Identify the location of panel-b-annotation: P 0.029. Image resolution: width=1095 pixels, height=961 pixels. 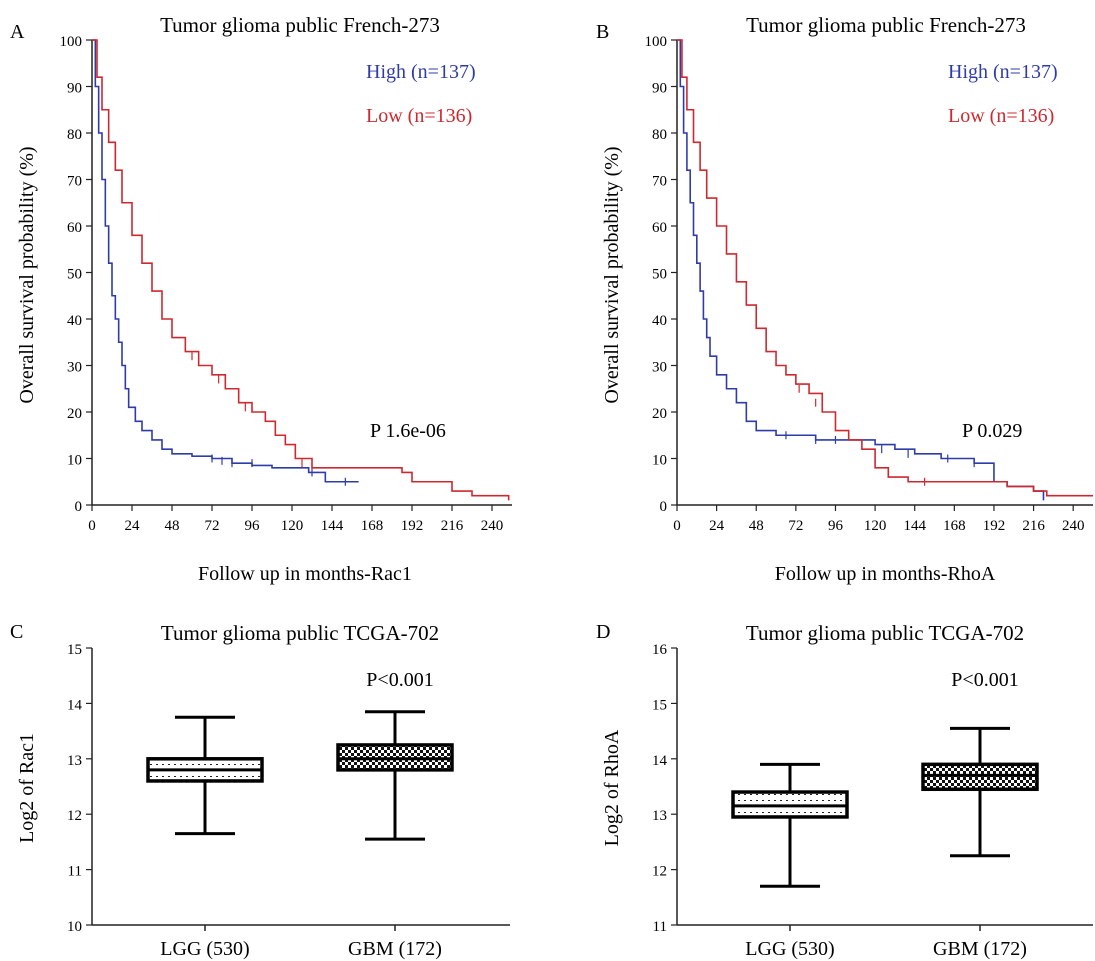
(992, 431).